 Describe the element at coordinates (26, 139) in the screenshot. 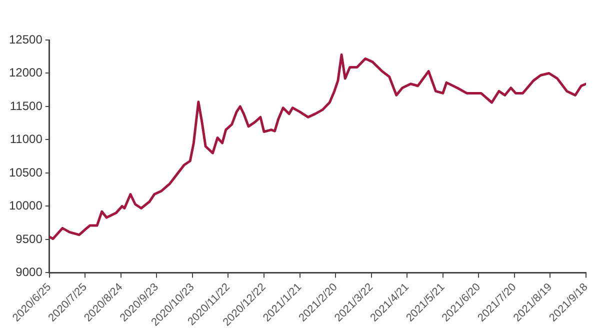

I see `y-tick-label: 11000` at that location.